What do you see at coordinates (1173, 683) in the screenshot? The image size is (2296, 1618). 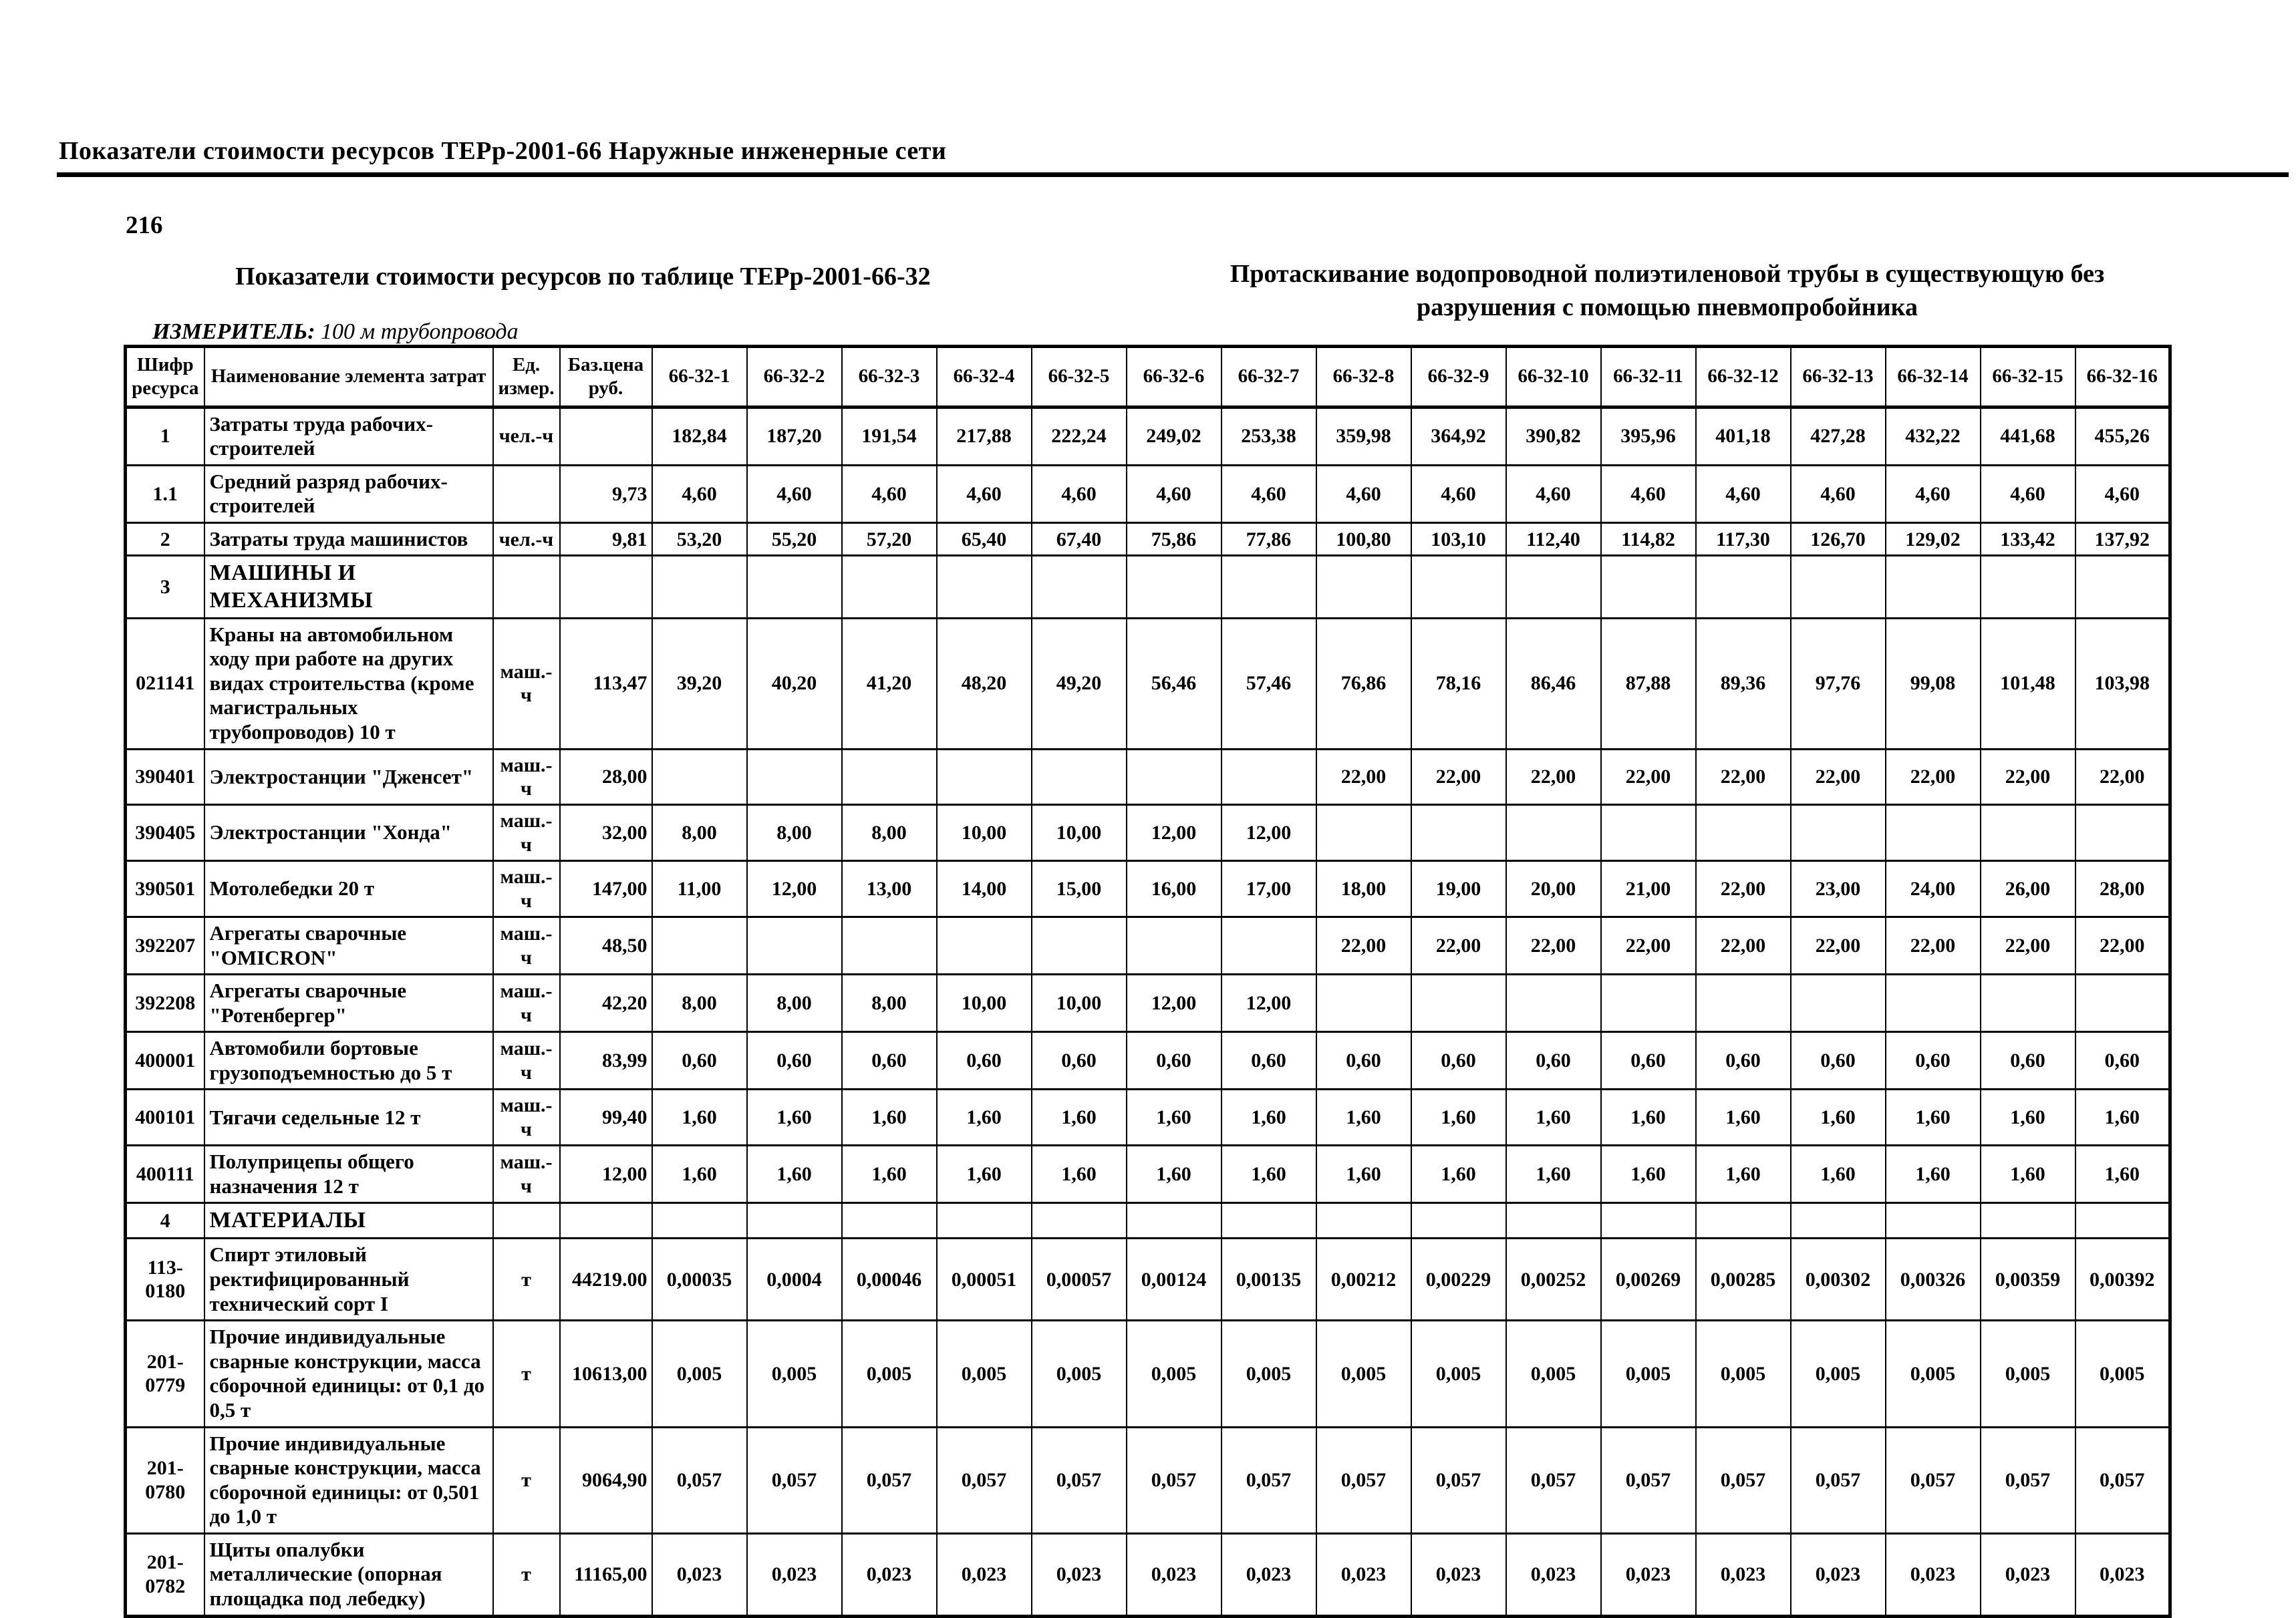 I see `cell-val: 56,46` at bounding box center [1173, 683].